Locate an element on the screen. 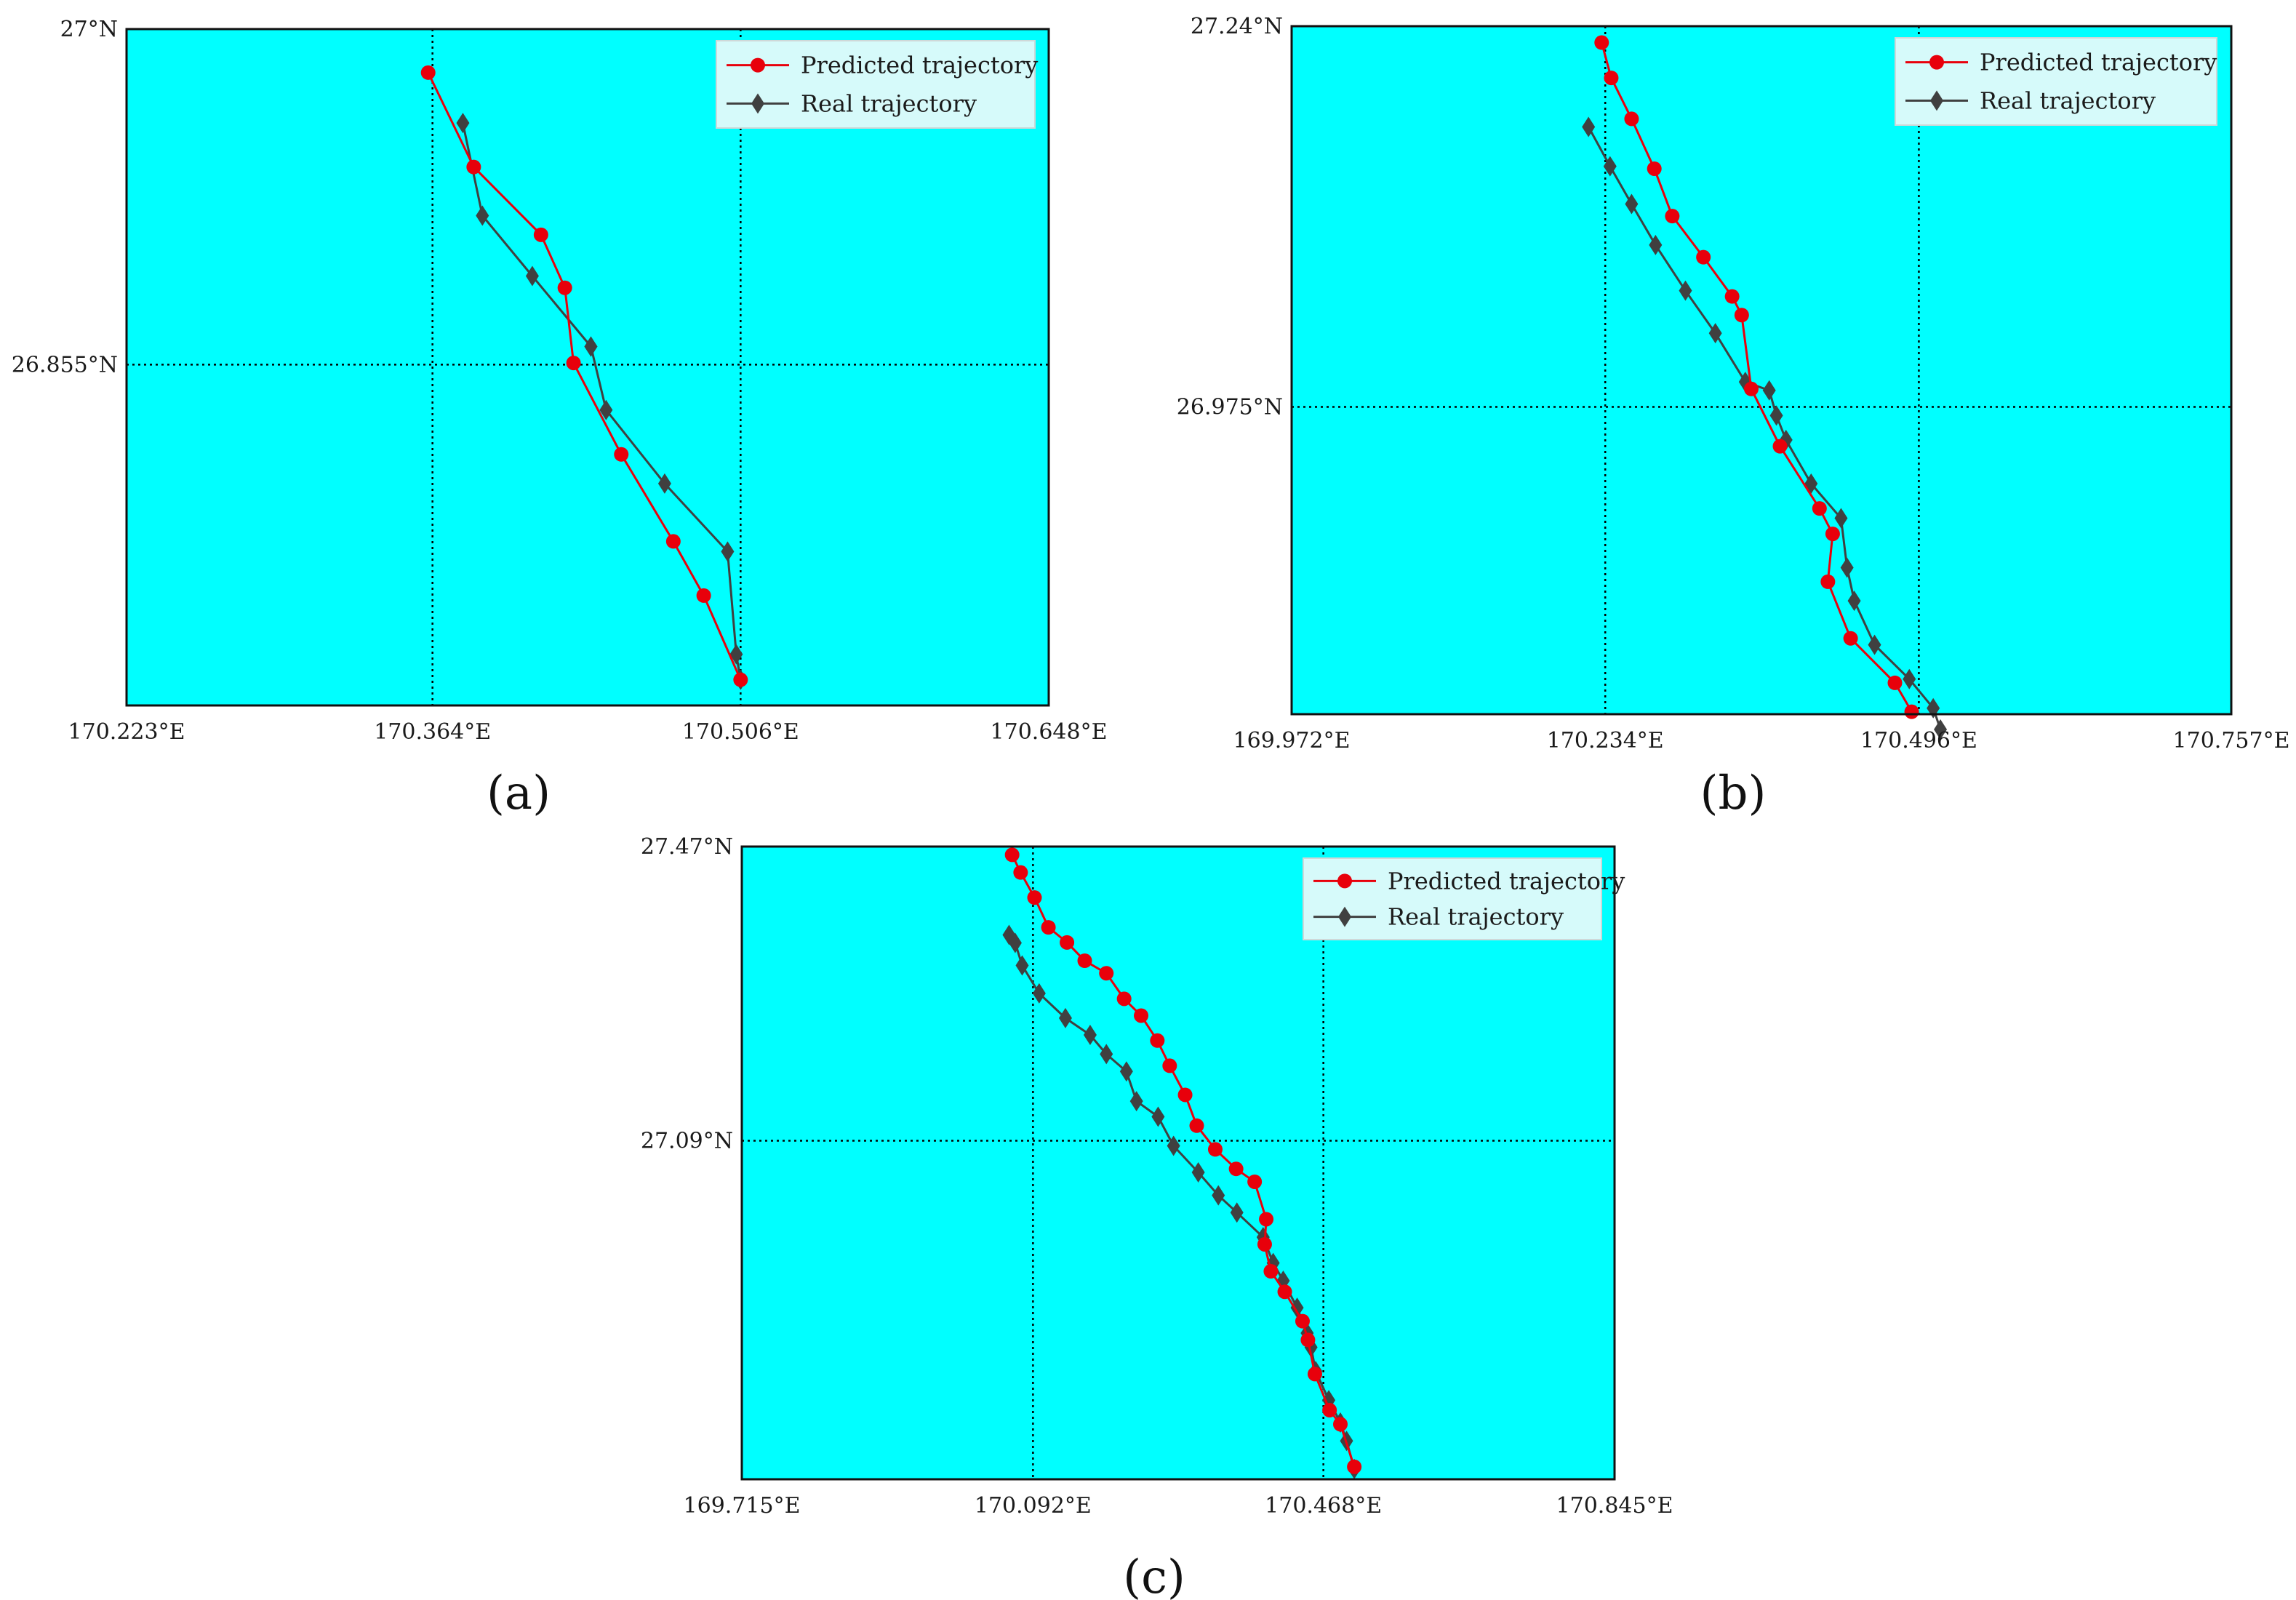 The width and height of the screenshot is (2296, 1600). panel-c-x-tick-label: 170.468°E is located at coordinates (1323, 1506).